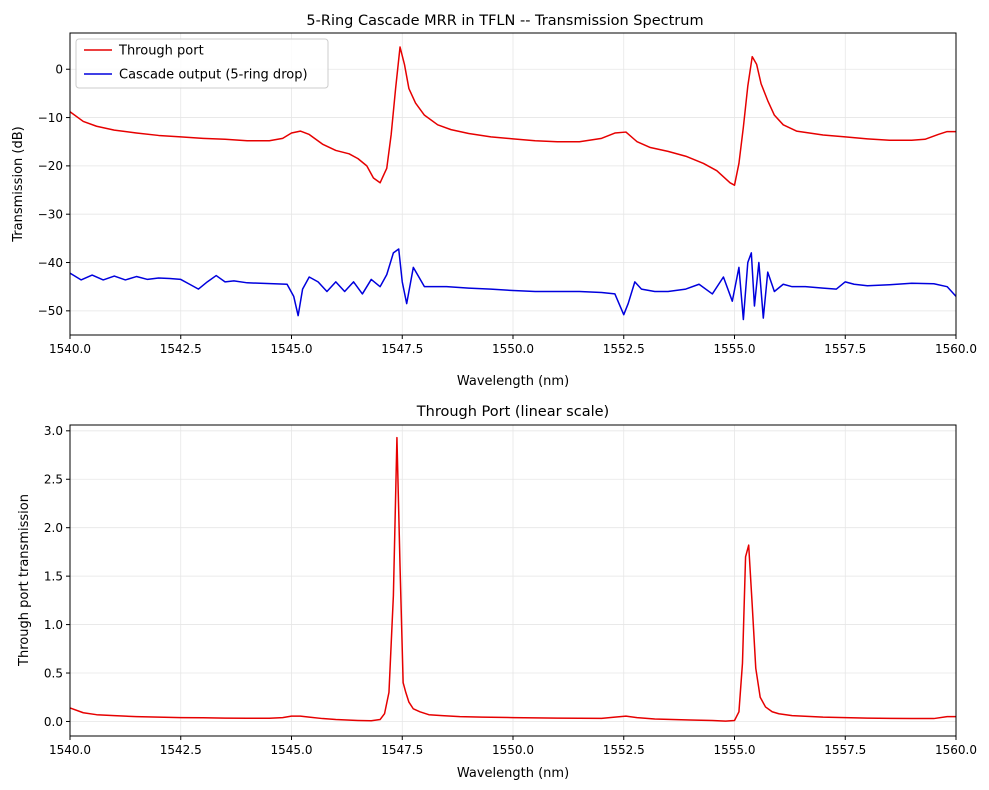 This screenshot has height=790, width=989. I want to click on chart-bottom-x-tick-label: 1545.0, so click(292, 750).